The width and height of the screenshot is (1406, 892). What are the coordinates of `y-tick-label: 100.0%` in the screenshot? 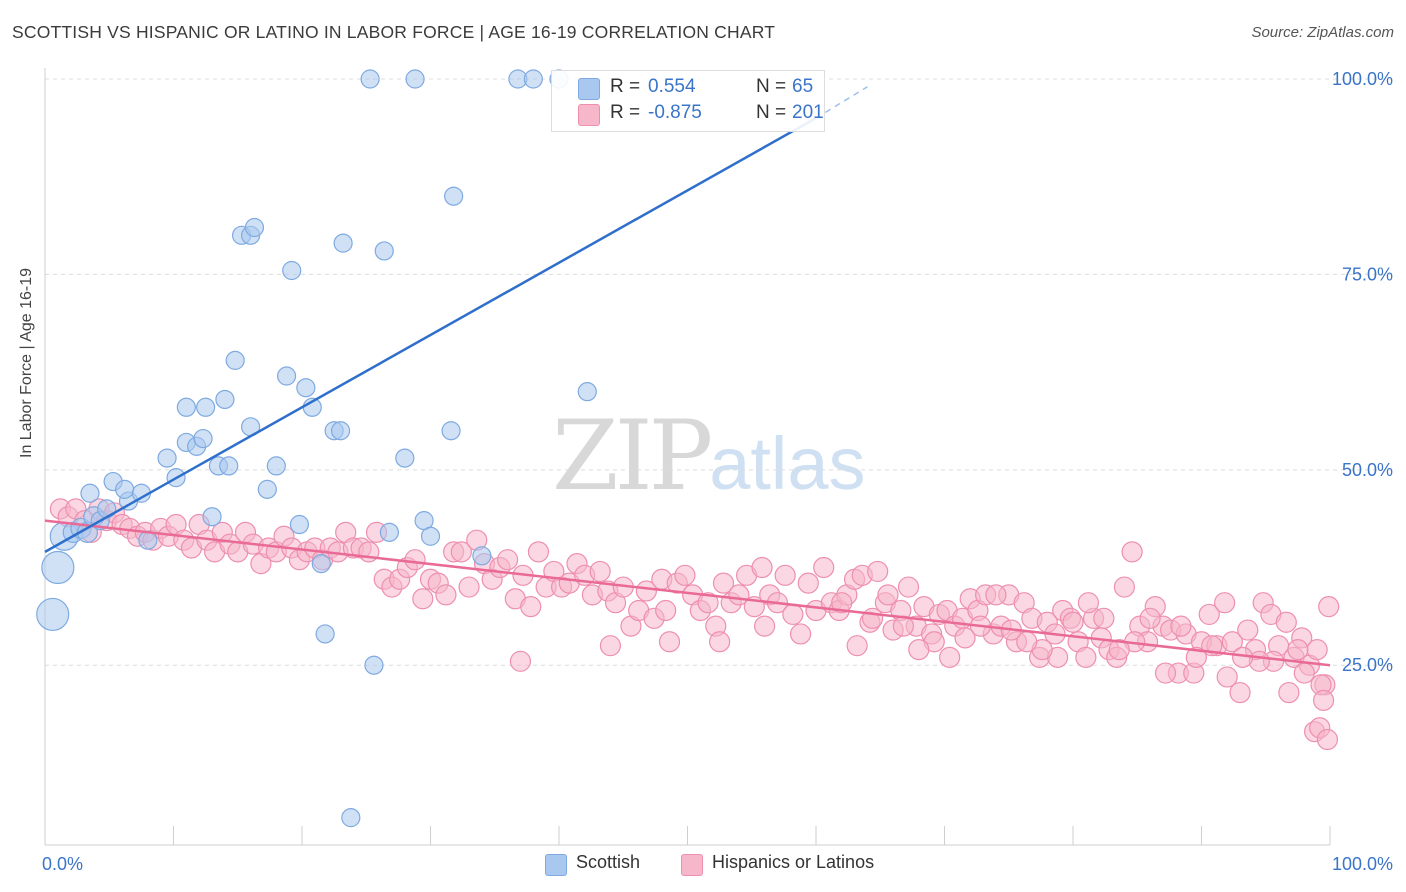 It's located at (1362, 79).